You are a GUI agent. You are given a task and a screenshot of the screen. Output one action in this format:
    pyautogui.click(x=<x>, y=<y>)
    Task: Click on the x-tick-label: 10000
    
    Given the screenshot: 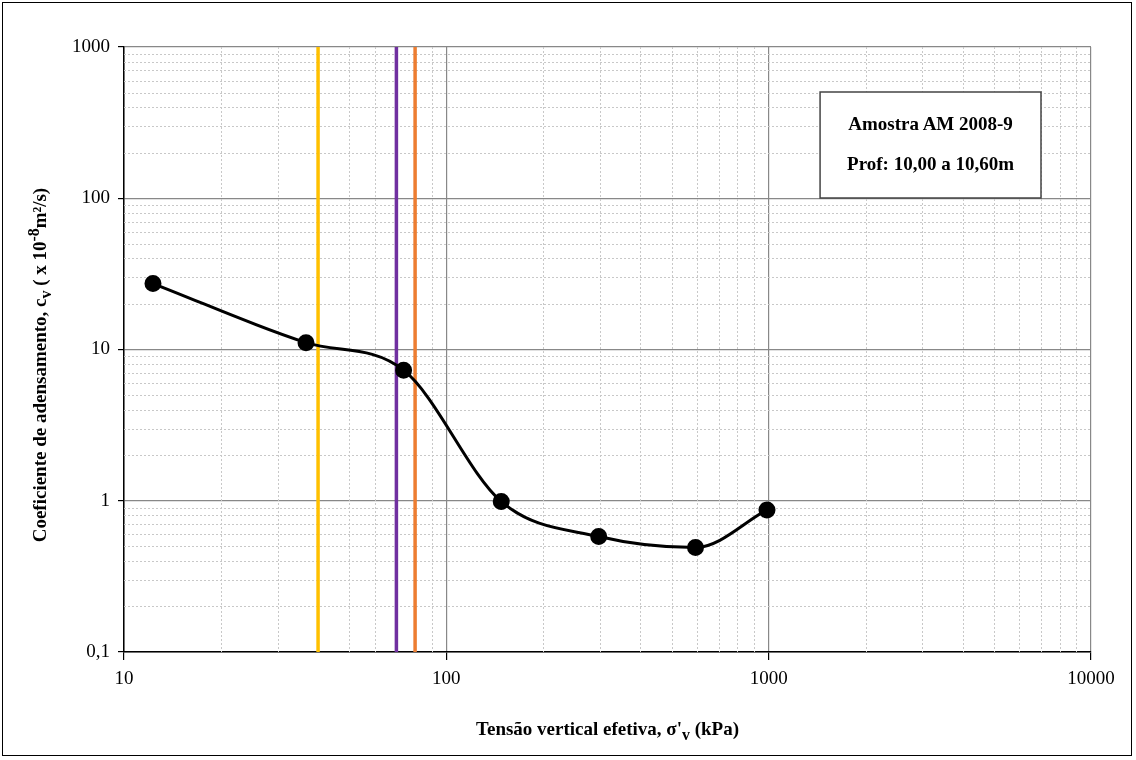 What is the action you would take?
    pyautogui.click(x=1091, y=678)
    